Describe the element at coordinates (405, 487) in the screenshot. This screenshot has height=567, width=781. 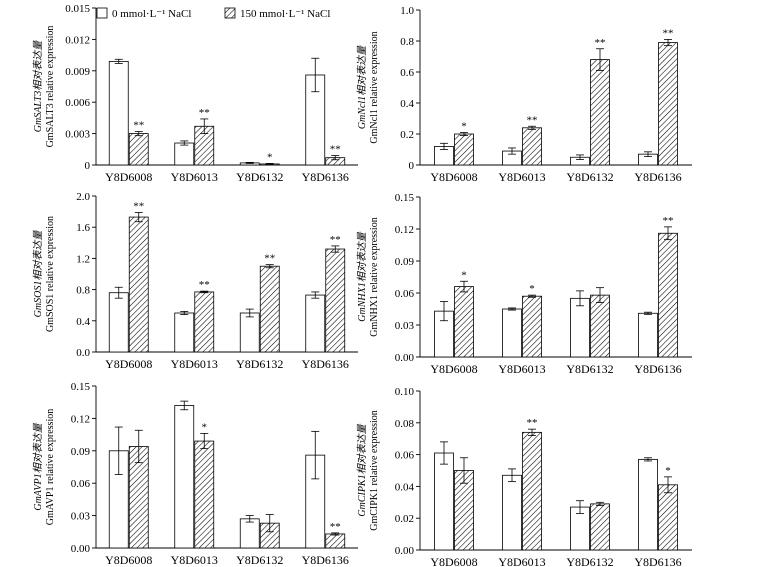
I see `y-tick-label: 0.04` at that location.